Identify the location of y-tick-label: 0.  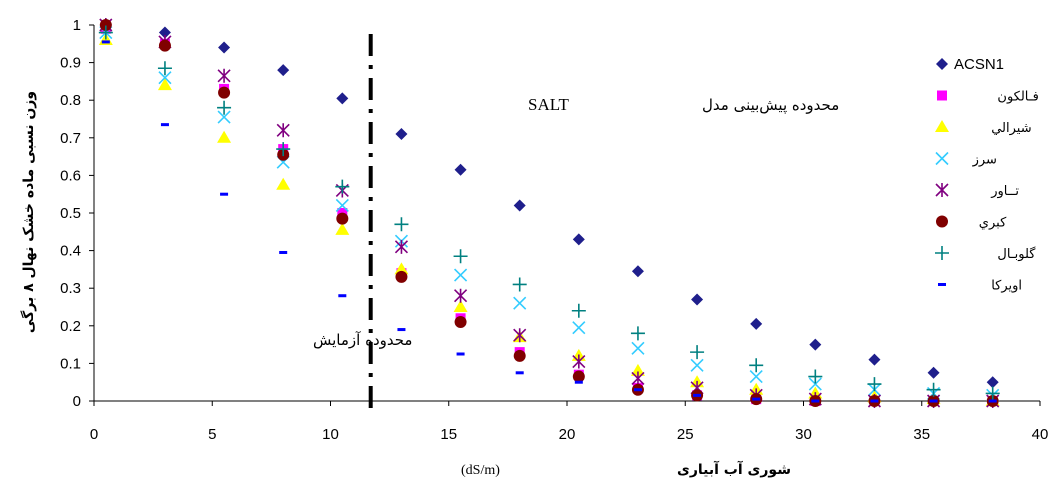
(77, 401).